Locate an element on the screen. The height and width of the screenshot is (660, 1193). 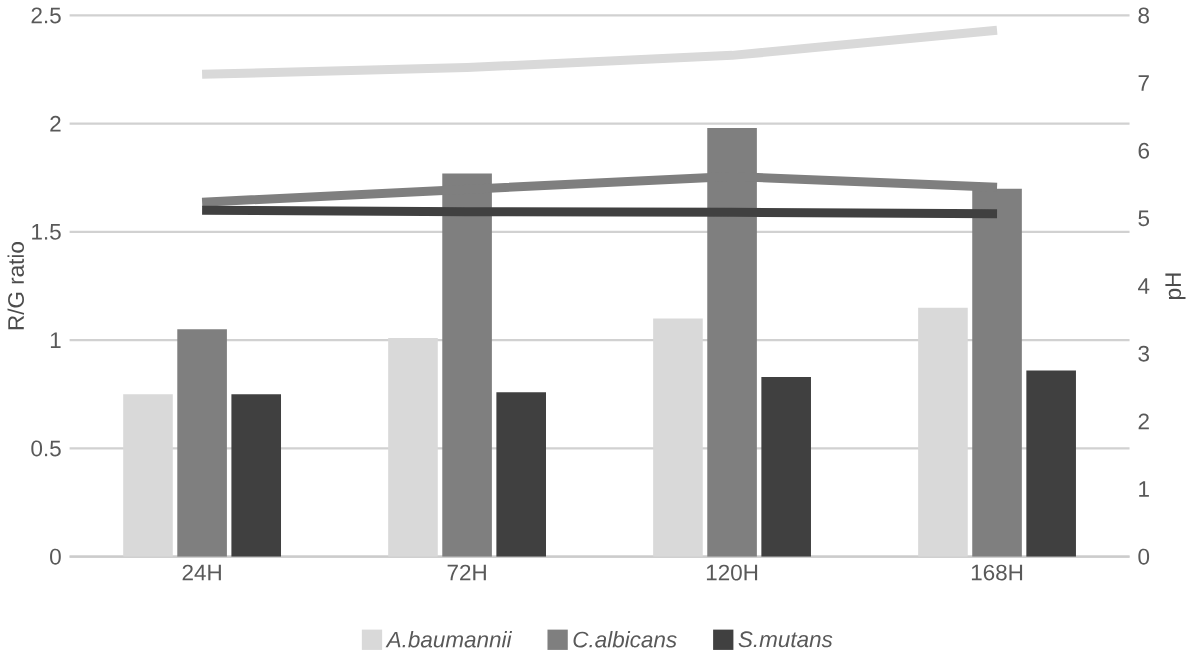
x-tick-label: 24H is located at coordinates (201, 572).